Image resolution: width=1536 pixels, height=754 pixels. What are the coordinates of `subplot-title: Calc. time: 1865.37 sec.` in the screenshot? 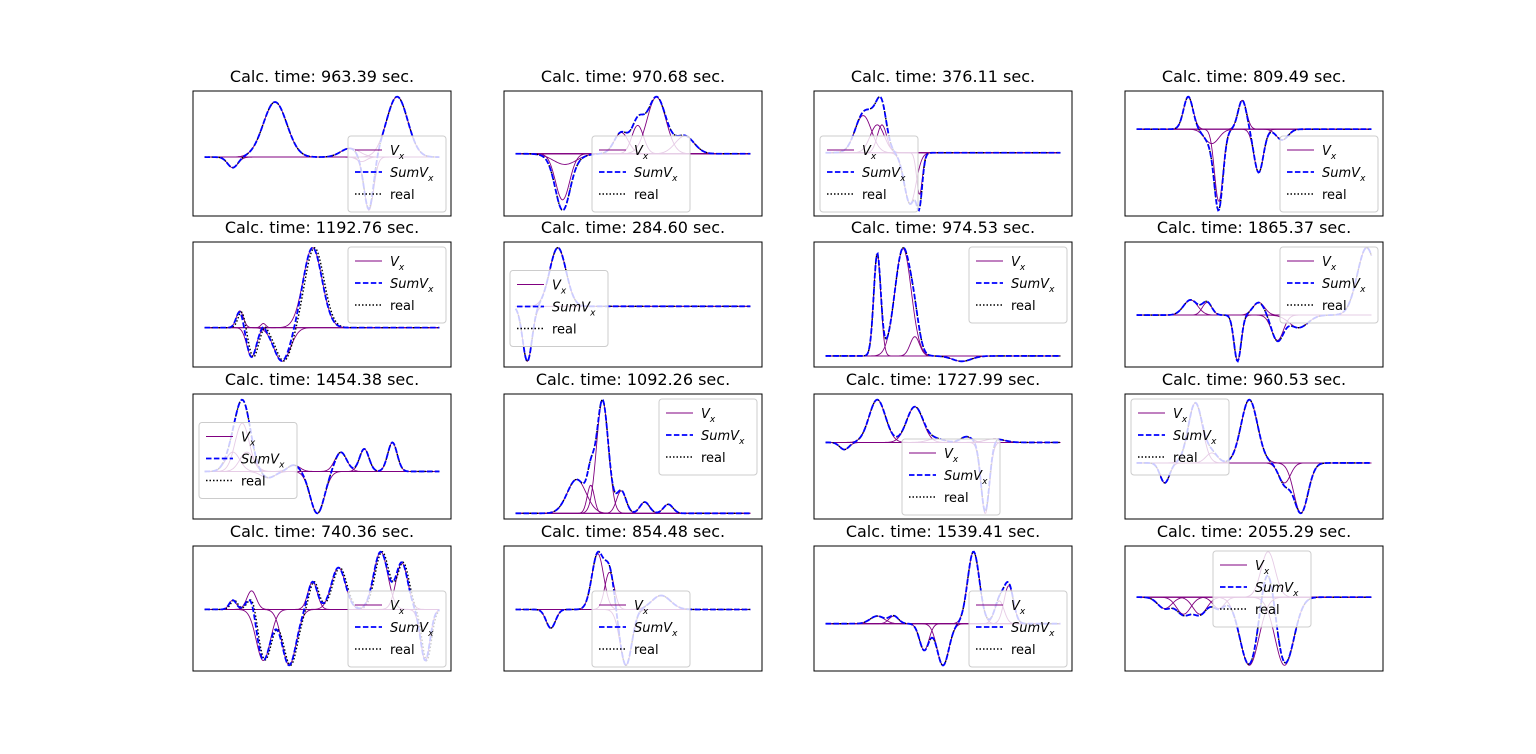 It's located at (1254, 227).